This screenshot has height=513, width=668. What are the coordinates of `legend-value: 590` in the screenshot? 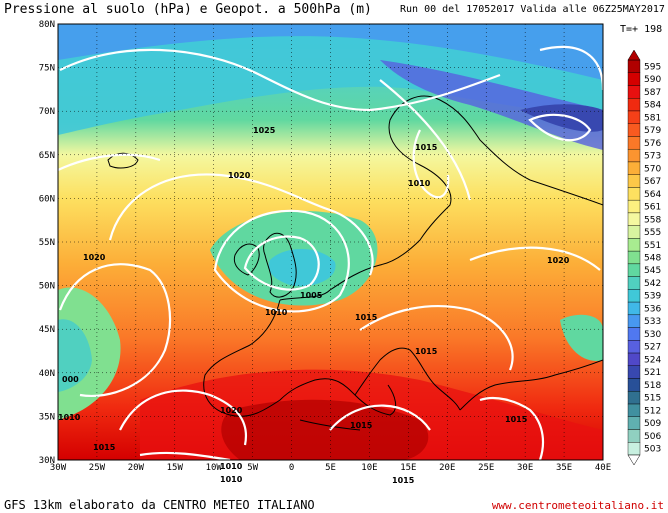 It's located at (652, 80).